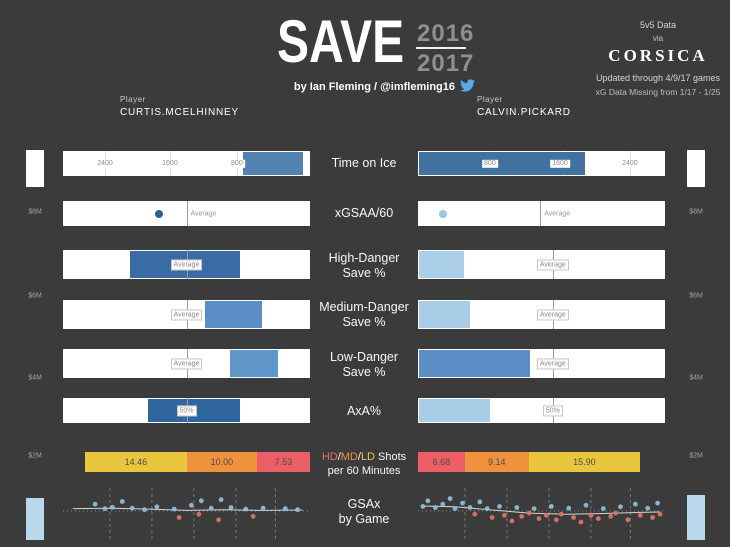 The image size is (730, 547). Describe the element at coordinates (222, 462) in the screenshot. I see `shots-segment-md: 10.00` at that location.